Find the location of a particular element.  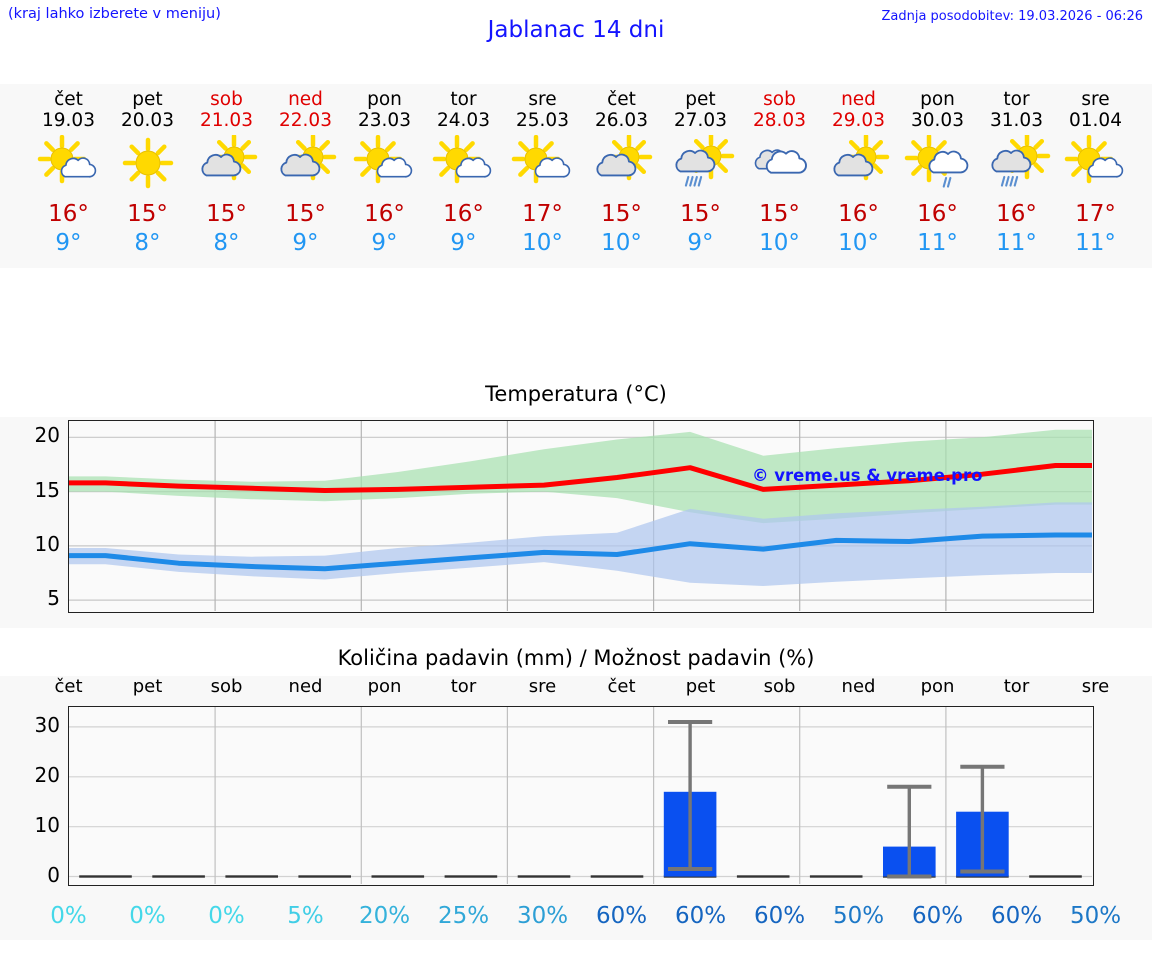

day-column: pet 20.03 15° 8° is located at coordinates (147, 176).